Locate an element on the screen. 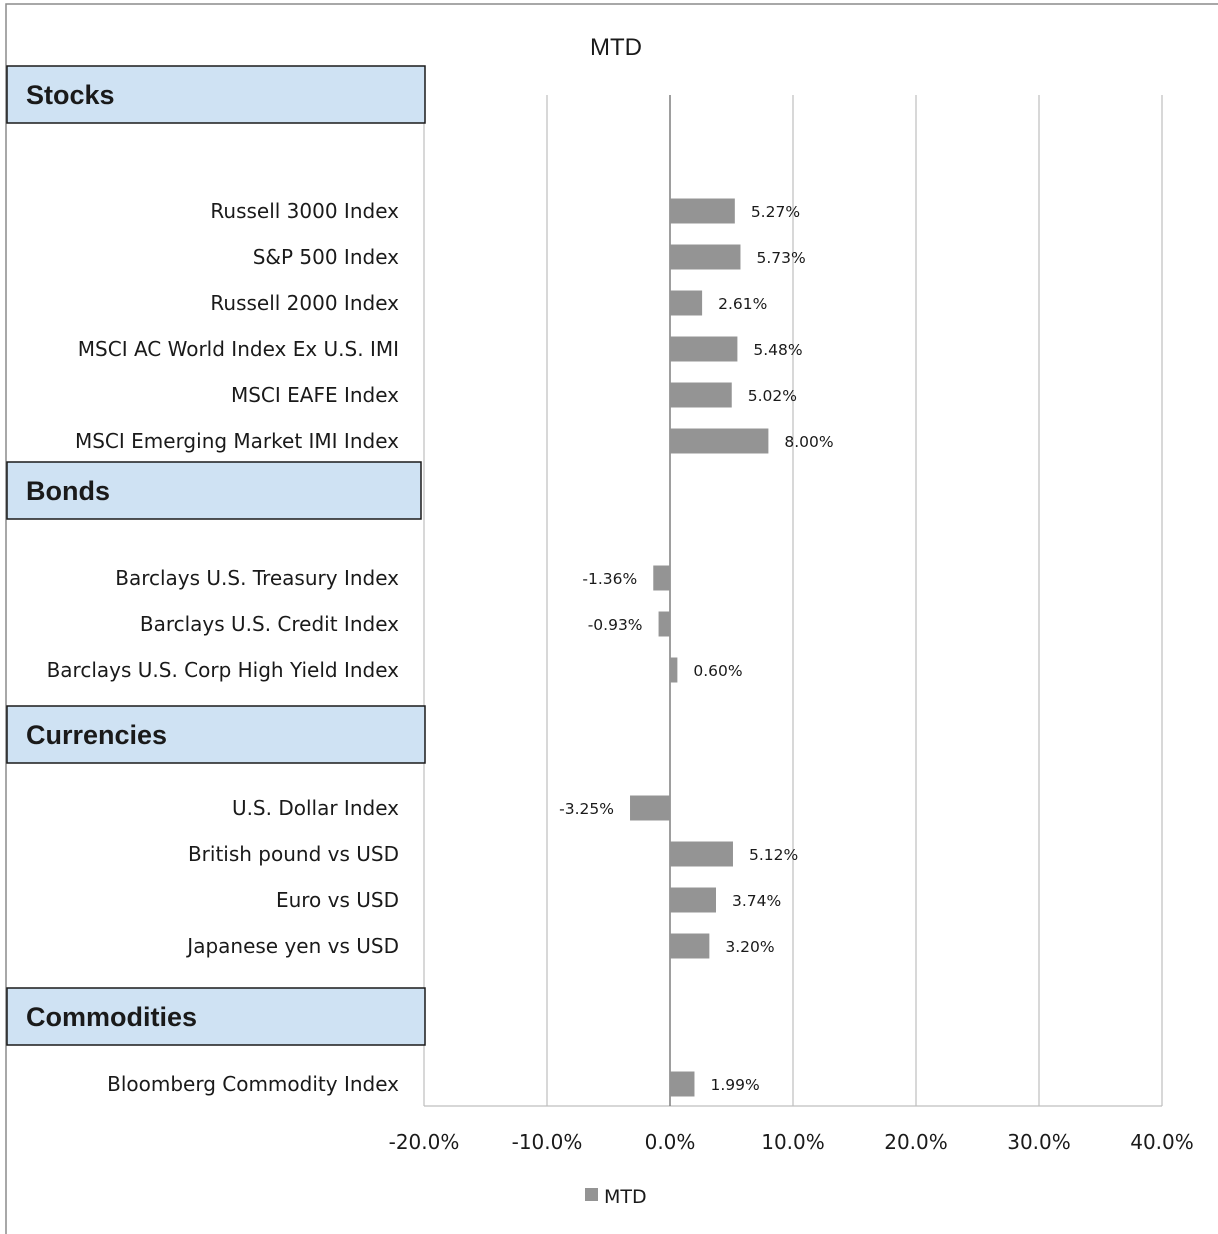  data-label: 8.00% is located at coordinates (808, 442).